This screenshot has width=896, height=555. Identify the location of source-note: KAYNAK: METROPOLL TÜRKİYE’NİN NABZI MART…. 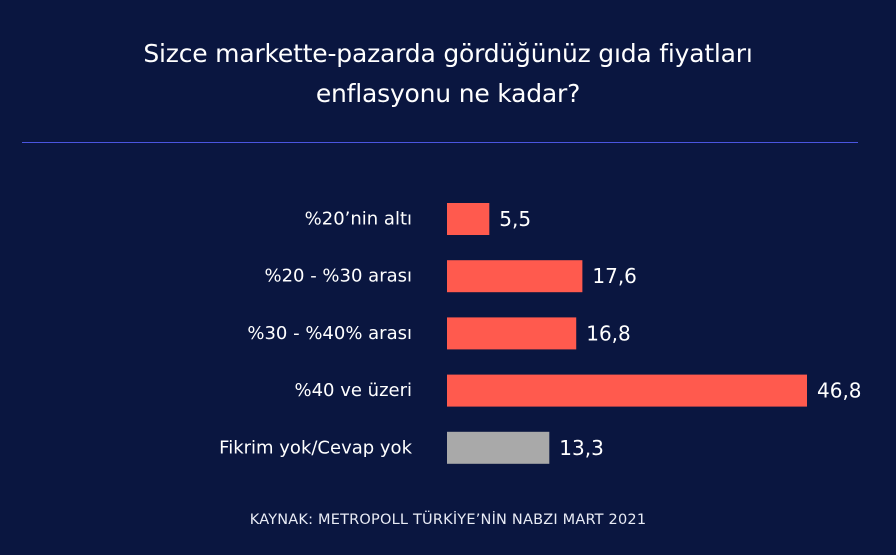
(448, 520).